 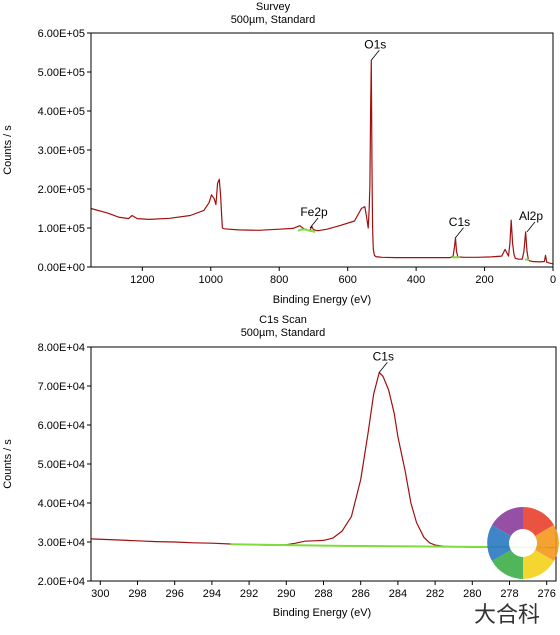 I want to click on c1s-y-tick-label: 3.00E+04, so click(x=61, y=543).